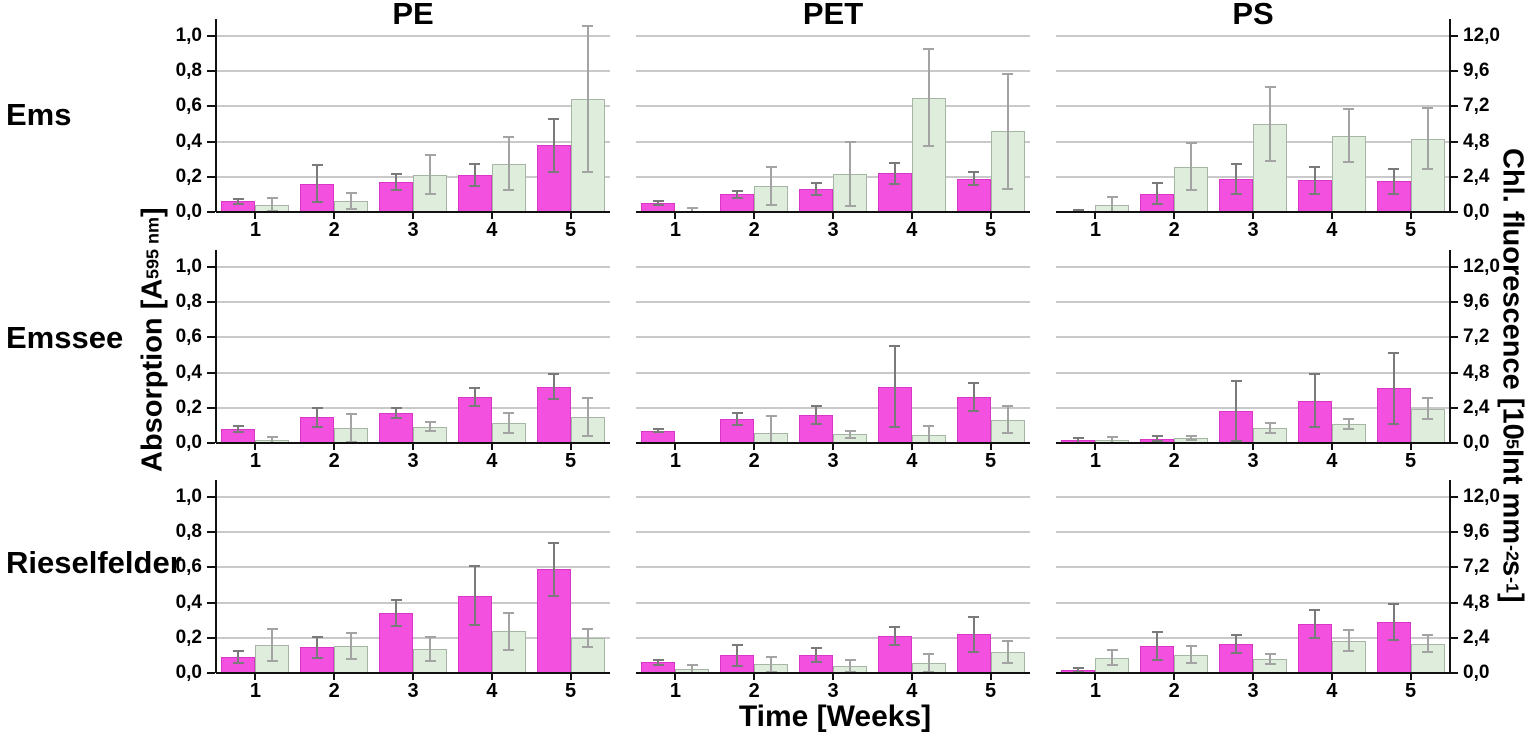 The height and width of the screenshot is (747, 1535). I want to click on chart-panel-rieselfelder-ps: 0,0 2,4 4,8 7,2 9,6 12,0 1 2 3 4 5, so click(1278, 591).